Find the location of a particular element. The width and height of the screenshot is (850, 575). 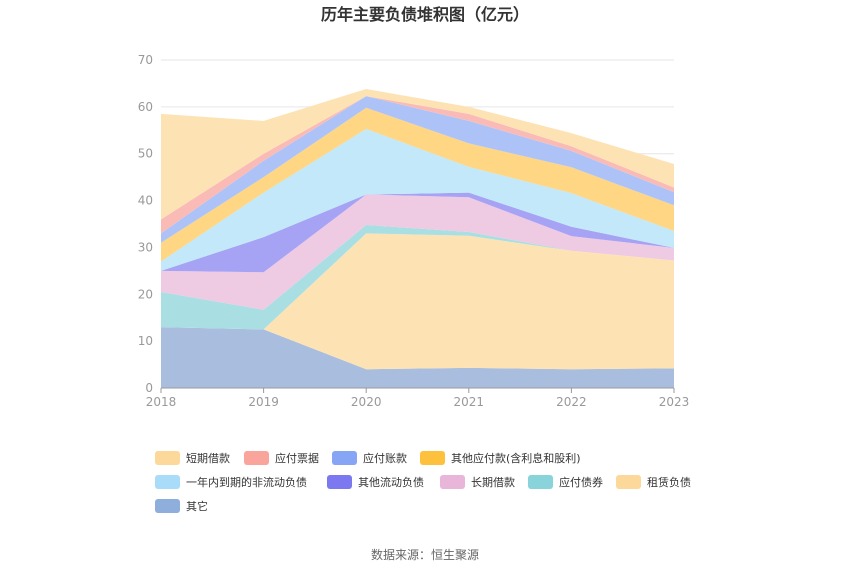

legend-item: 应付账款 is located at coordinates (369, 458).